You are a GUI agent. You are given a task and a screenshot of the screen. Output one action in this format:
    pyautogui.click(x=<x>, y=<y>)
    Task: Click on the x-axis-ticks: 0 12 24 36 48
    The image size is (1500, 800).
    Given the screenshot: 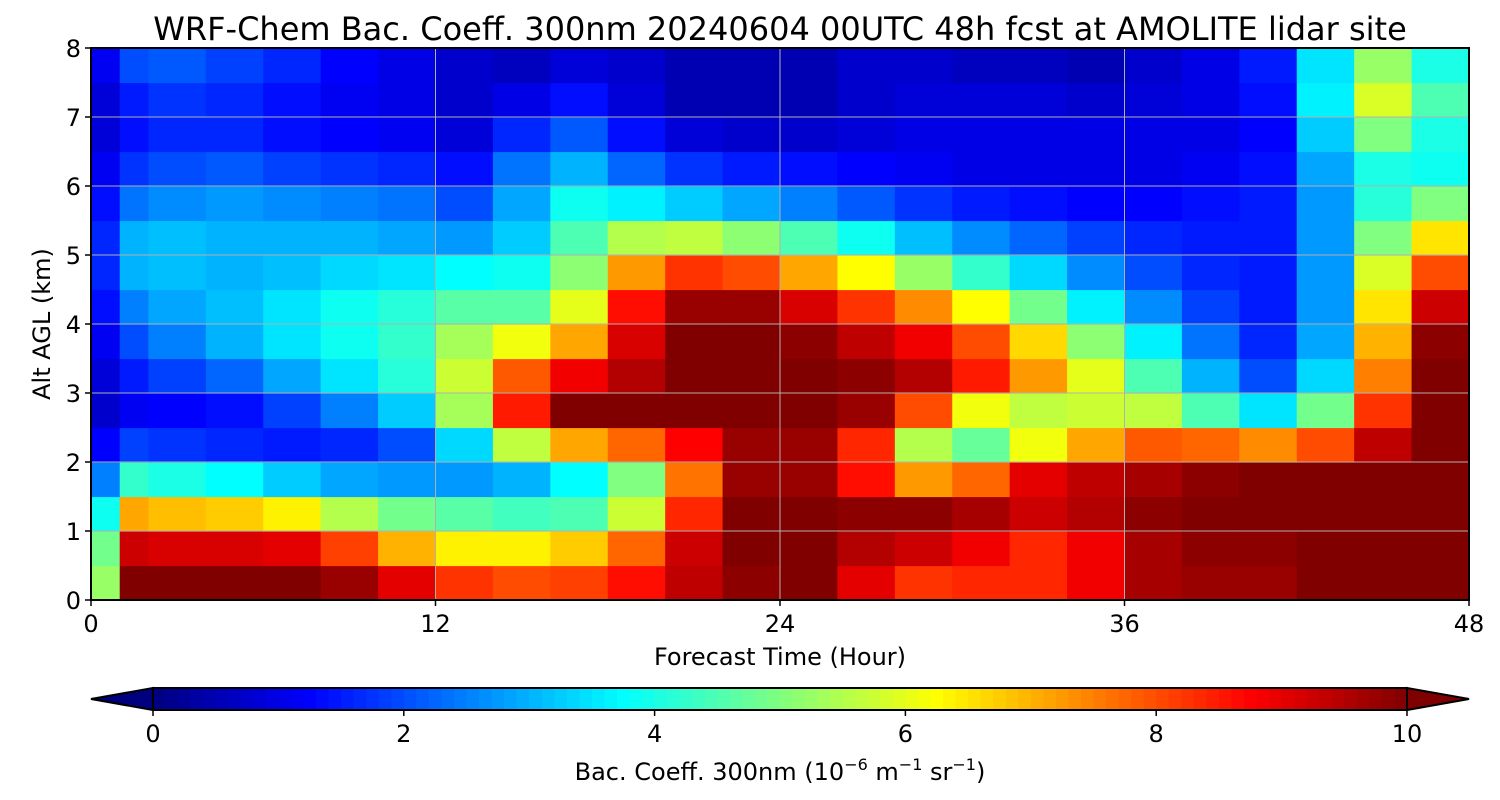 What is the action you would take?
    pyautogui.click(x=783, y=619)
    